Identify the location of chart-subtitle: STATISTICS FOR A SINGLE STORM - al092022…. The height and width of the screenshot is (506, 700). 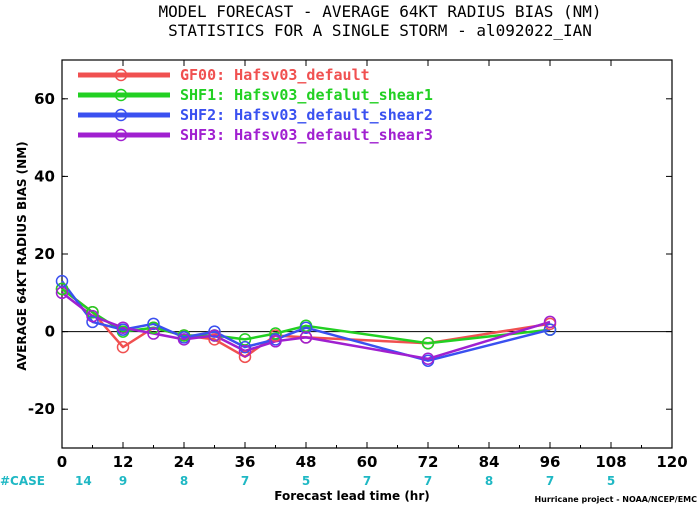
(380, 30).